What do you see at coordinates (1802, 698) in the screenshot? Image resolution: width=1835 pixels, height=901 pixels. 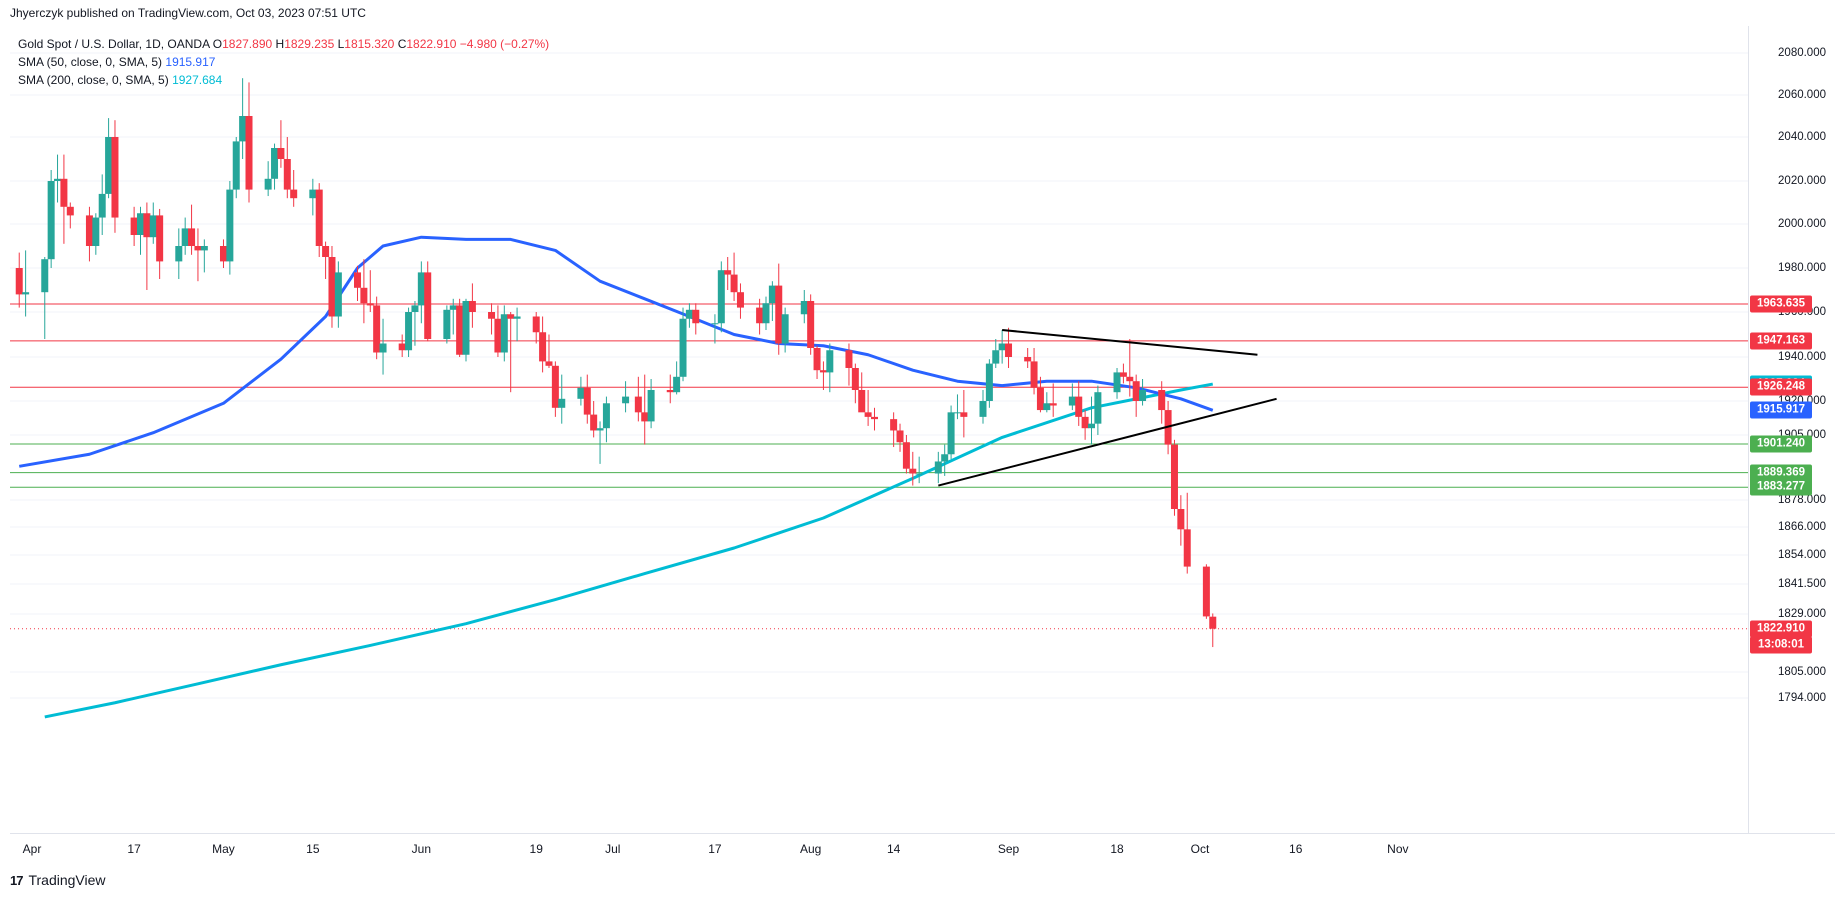 I see `price-tick-label: 1794.000` at bounding box center [1802, 698].